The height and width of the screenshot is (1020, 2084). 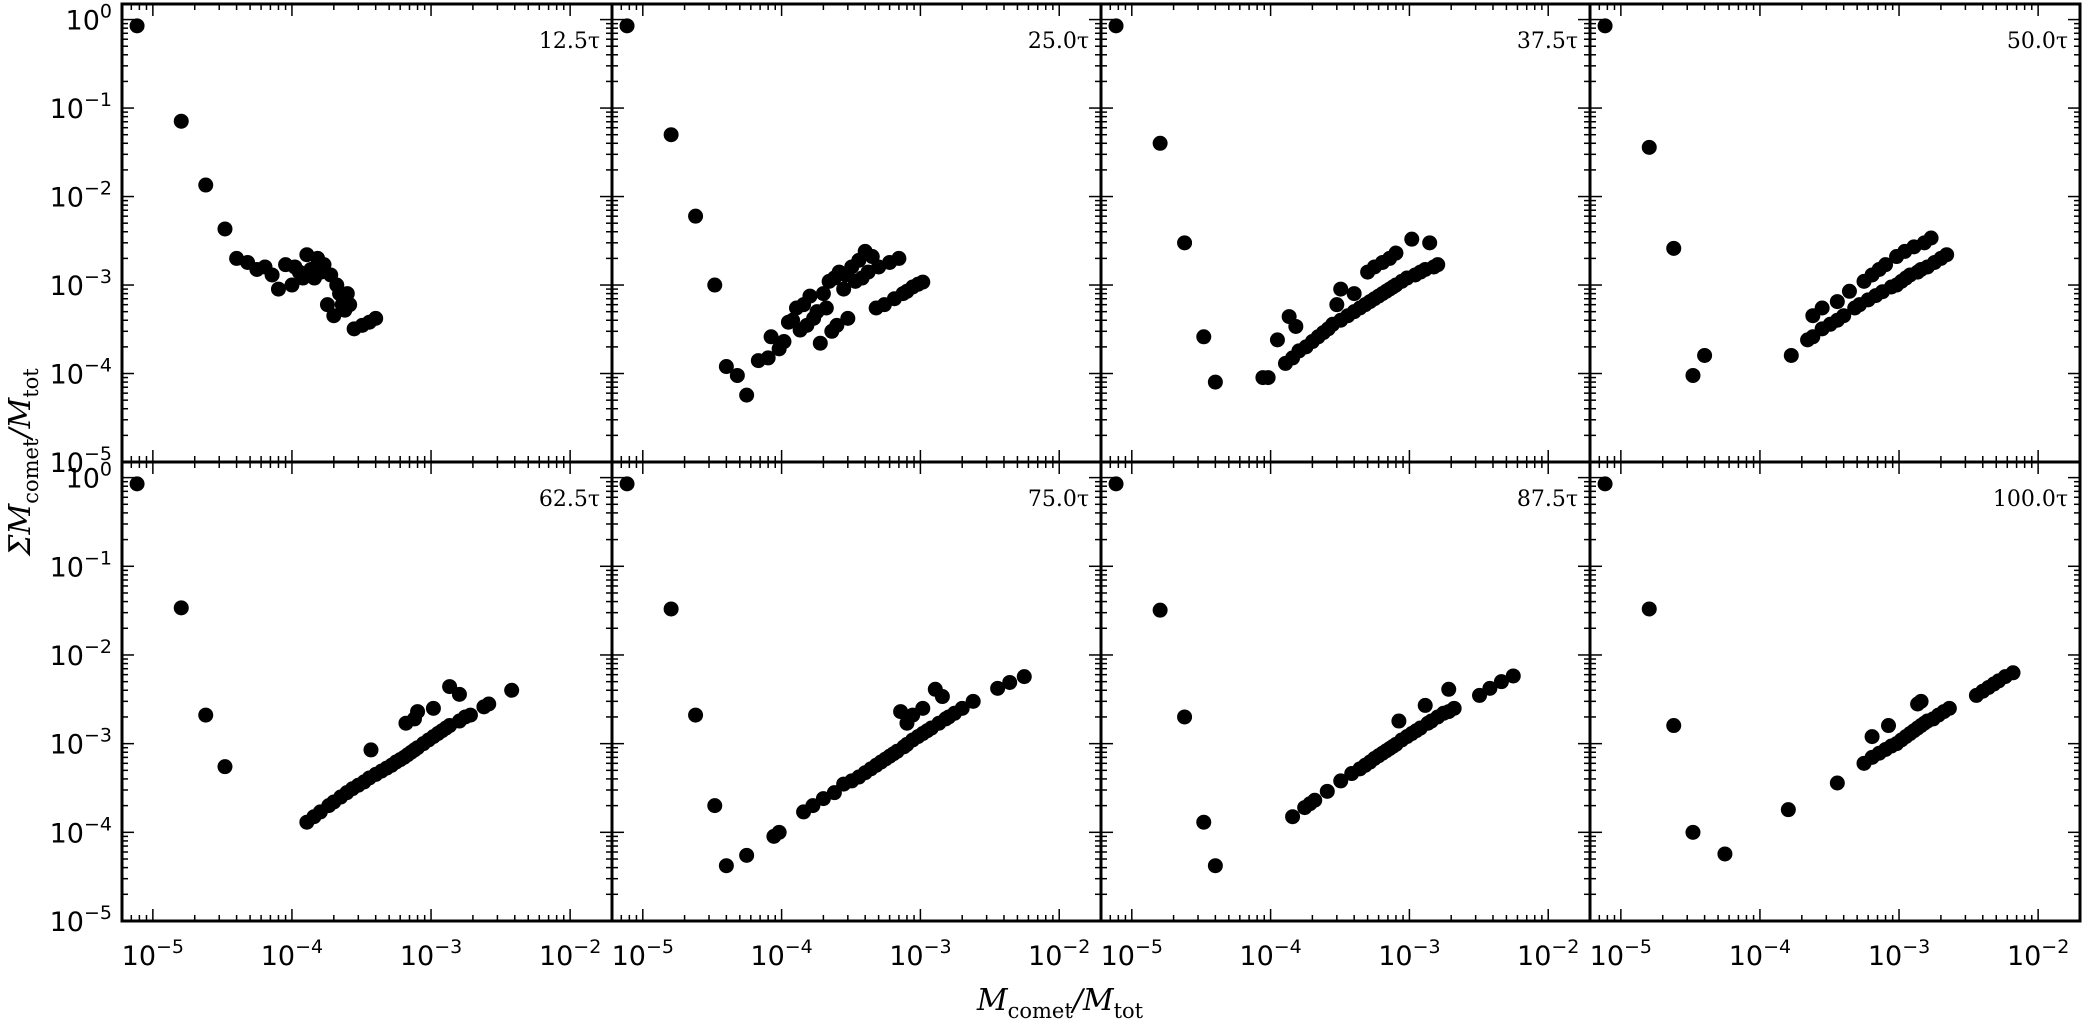 I want to click on panel-3: 37.5τ, so click(x=1345, y=233).